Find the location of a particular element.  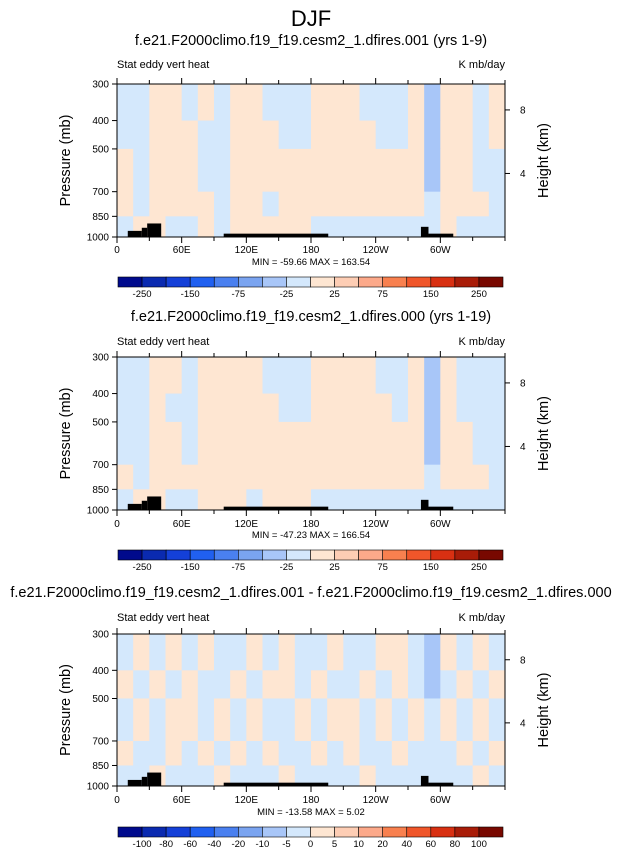

min-max-label: MIN = -47.23 MAX = 166.54 is located at coordinates (311, 535).